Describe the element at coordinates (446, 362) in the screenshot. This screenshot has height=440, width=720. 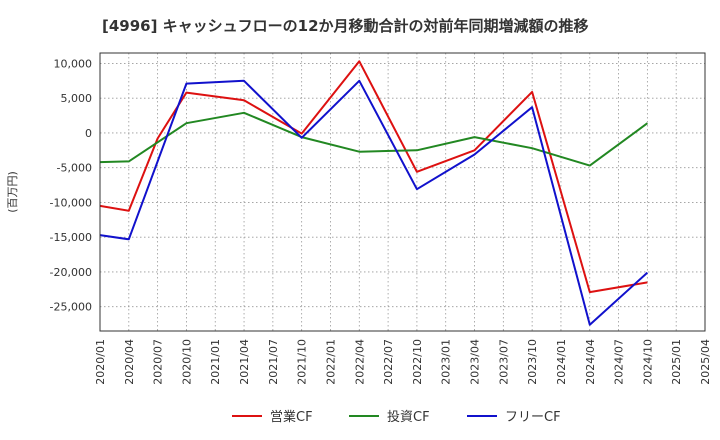
I see `x-tick-label: 2023/01` at that location.